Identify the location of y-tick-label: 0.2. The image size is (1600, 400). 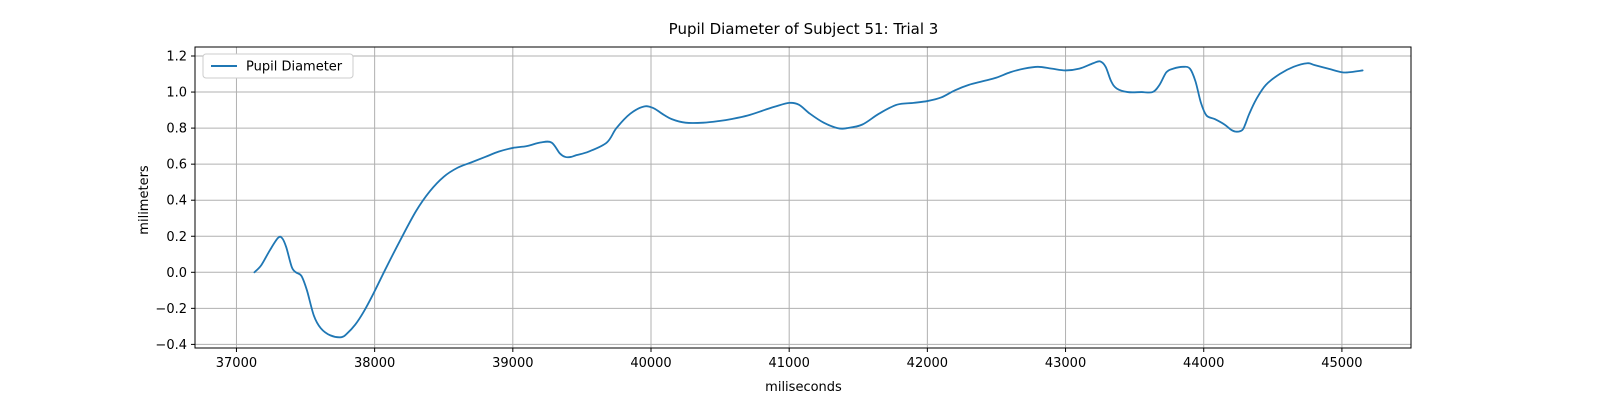
(176, 237).